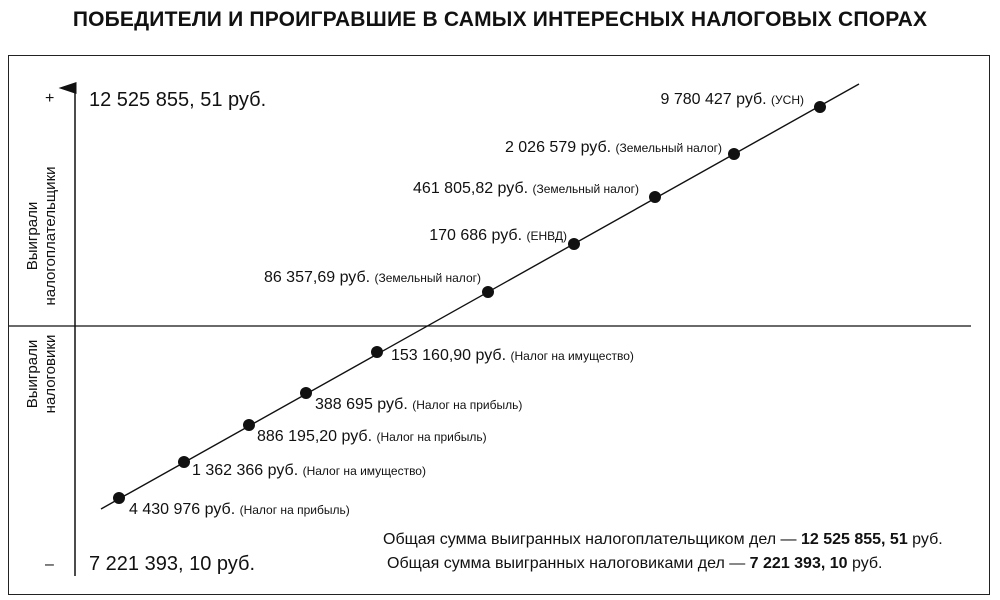 This screenshot has height=600, width=1000. I want to click on data-label-amount: 4 430 976 руб., so click(184, 509).